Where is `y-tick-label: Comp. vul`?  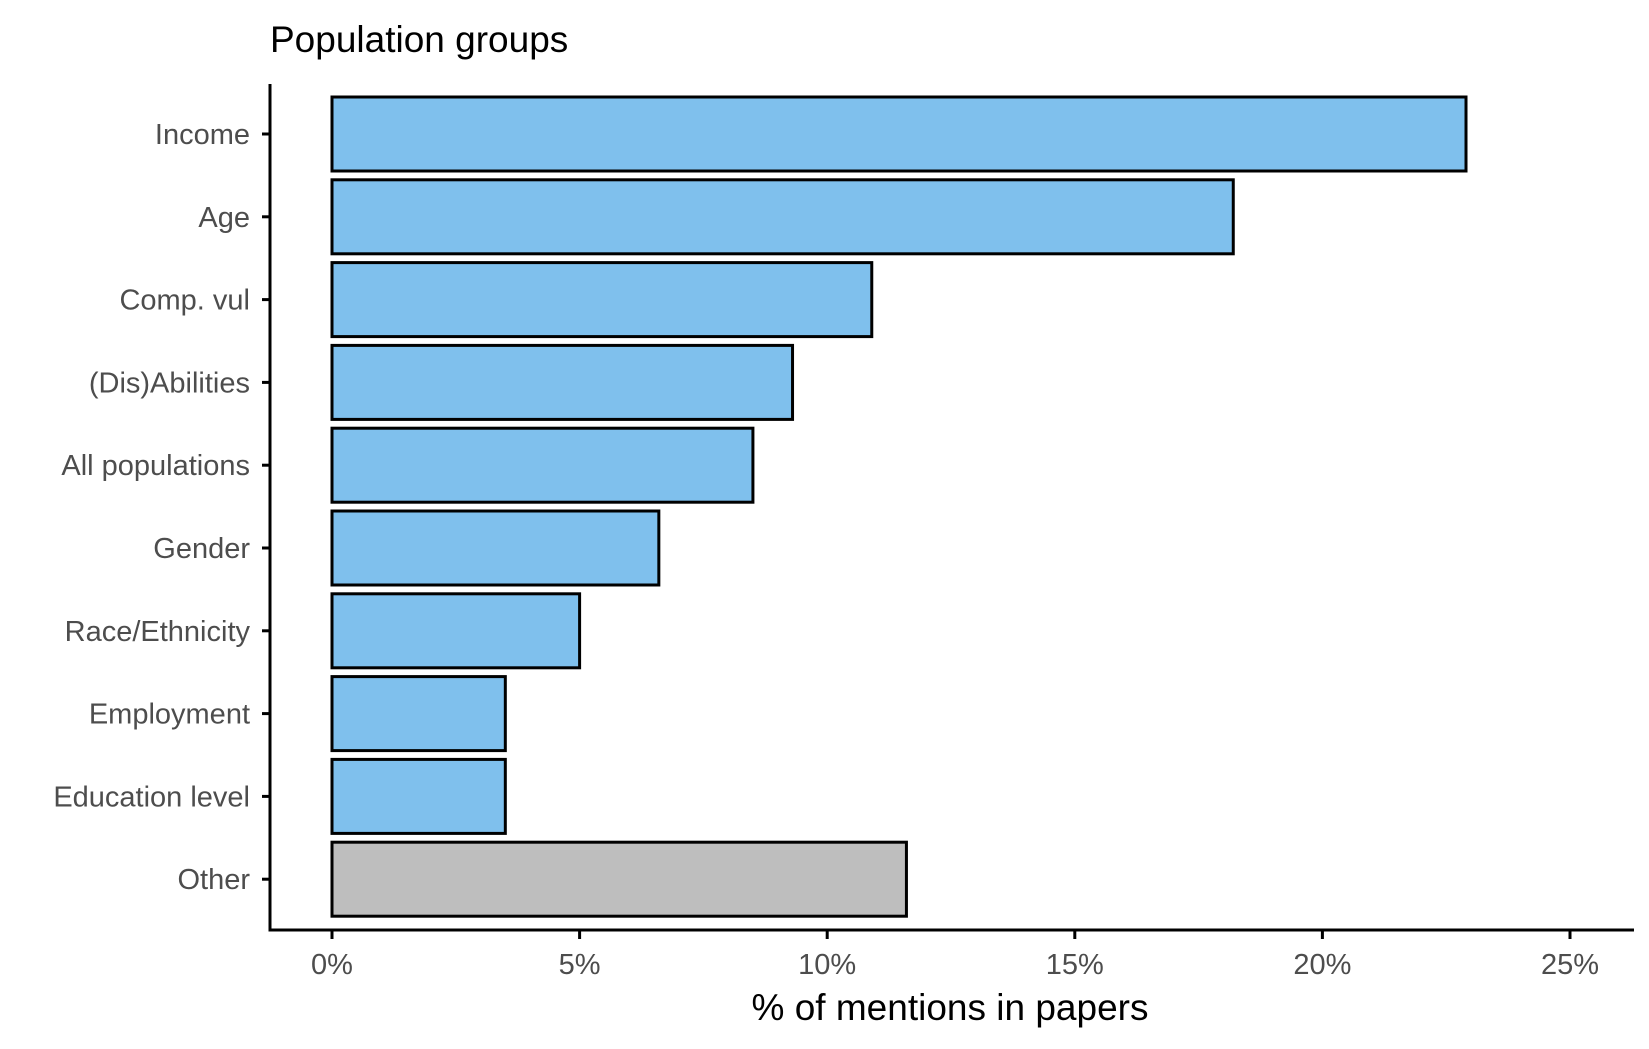 y-tick-label: Comp. vul is located at coordinates (184, 301).